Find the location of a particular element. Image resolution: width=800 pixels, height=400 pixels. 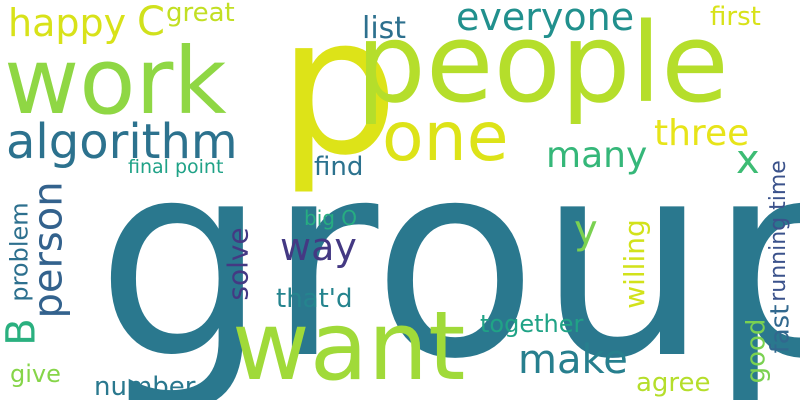

word-people: people is located at coordinates (542, 63).